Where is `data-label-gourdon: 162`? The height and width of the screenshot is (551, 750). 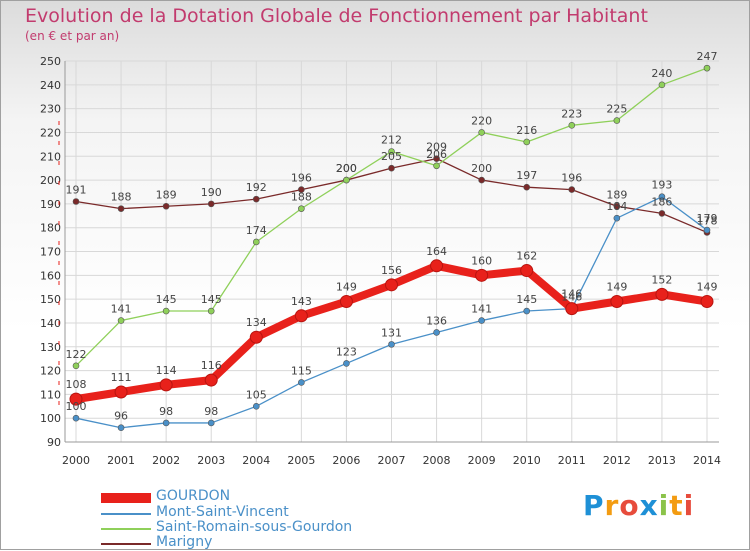
data-label-gourdon: 162 is located at coordinates (526, 256).